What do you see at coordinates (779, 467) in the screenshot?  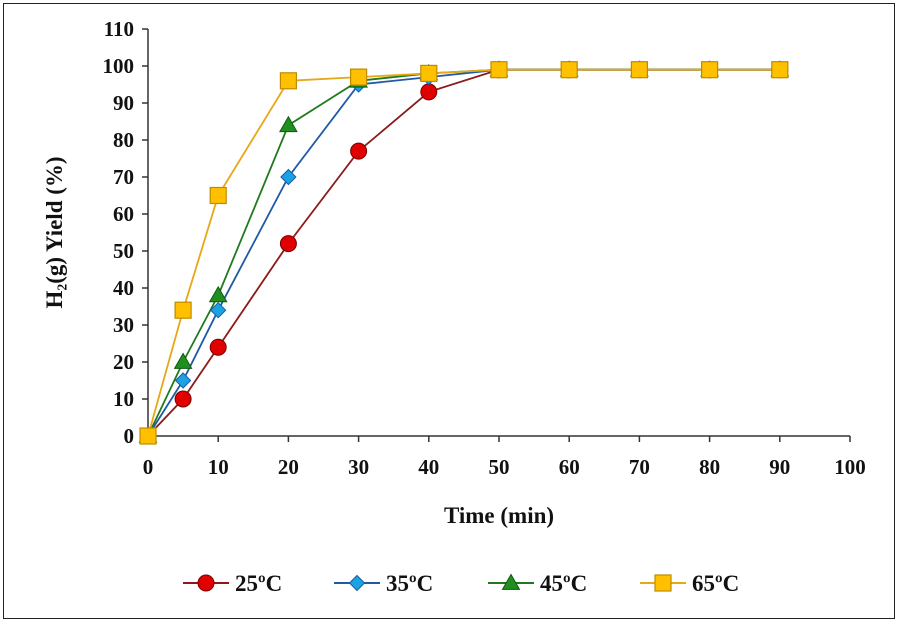 I see `x-tick-label: 90` at bounding box center [779, 467].